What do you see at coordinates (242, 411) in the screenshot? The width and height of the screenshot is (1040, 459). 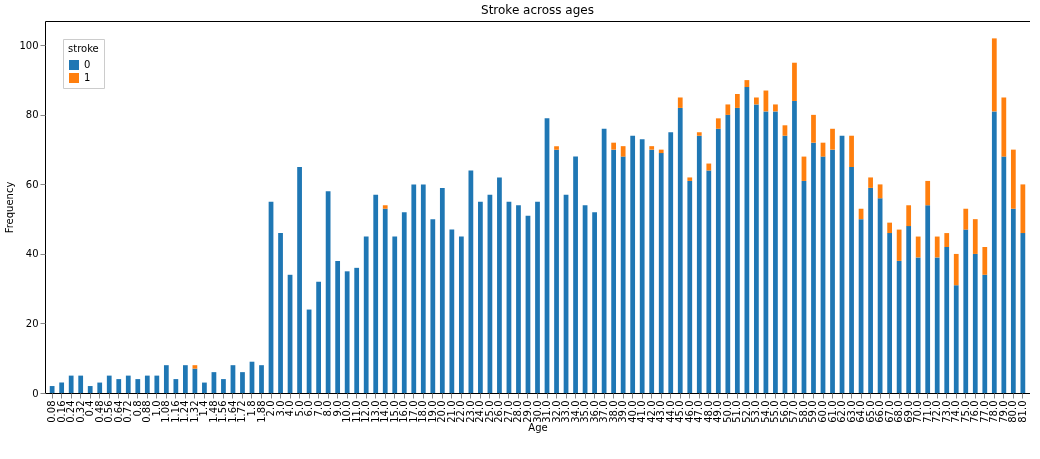 I see `x-tick-label: 1.72` at bounding box center [242, 411].